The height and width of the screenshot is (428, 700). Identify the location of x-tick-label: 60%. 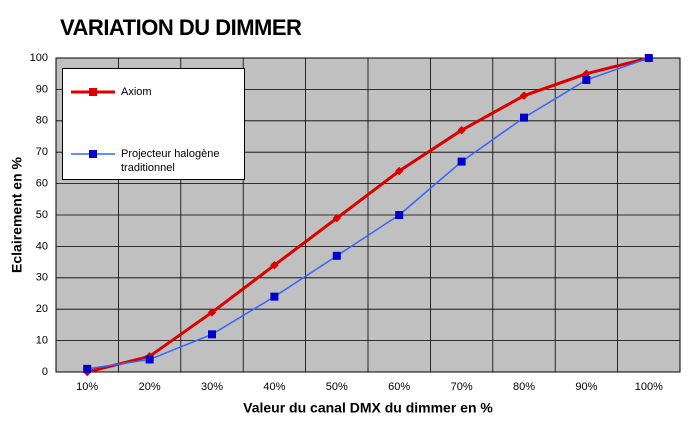
(399, 387).